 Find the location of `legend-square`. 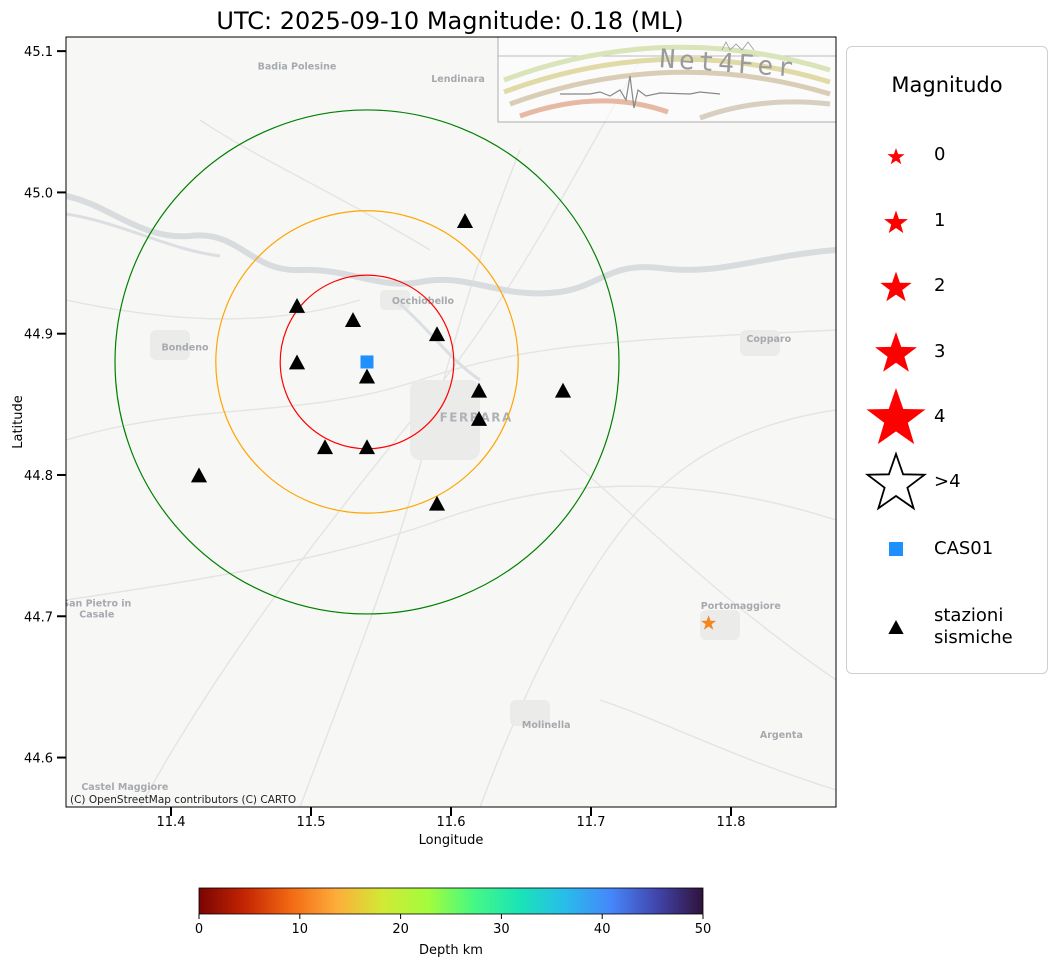

legend-square is located at coordinates (896, 549).